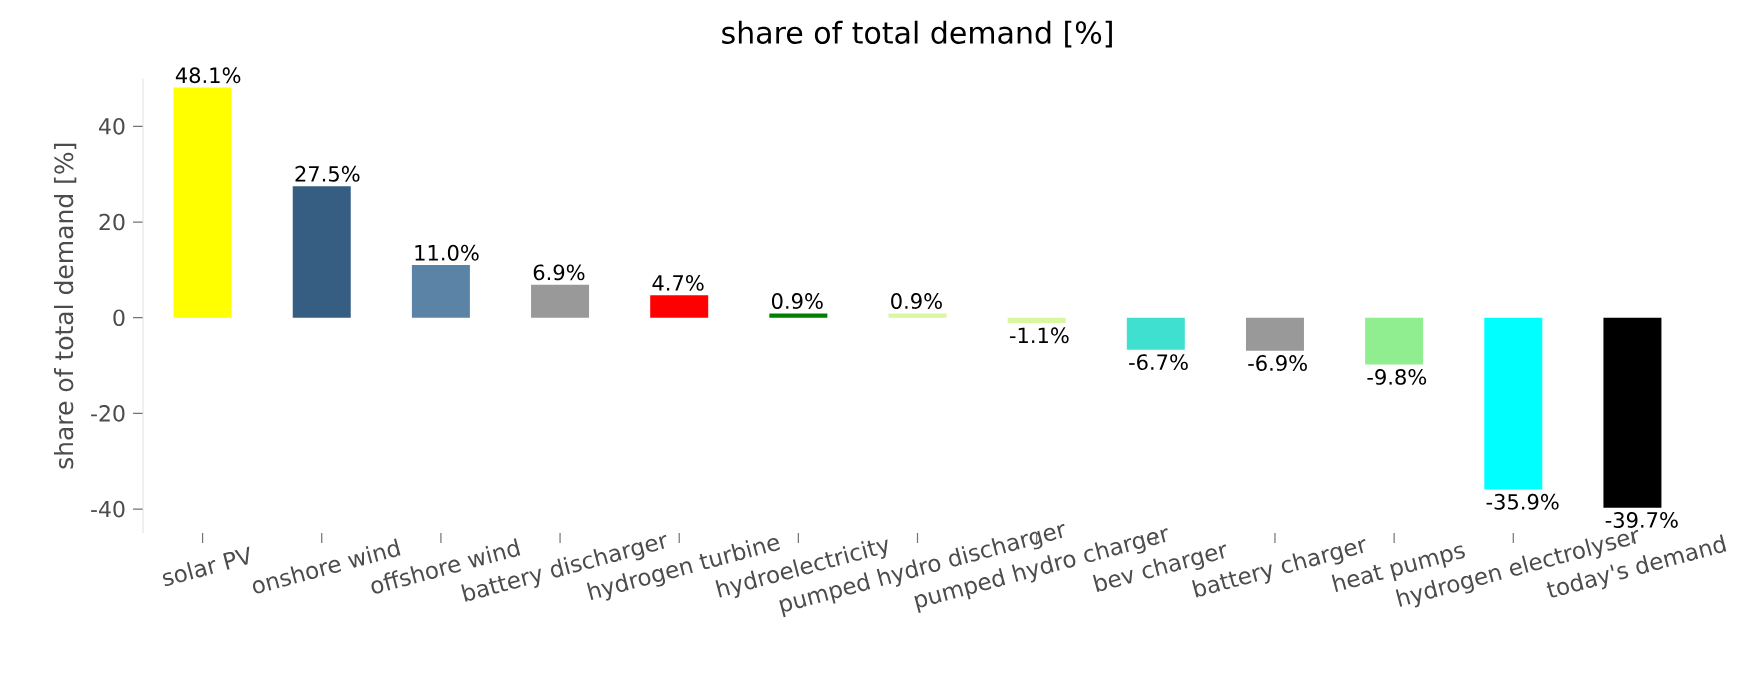 Image resolution: width=1764 pixels, height=689 pixels. What do you see at coordinates (1277, 363) in the screenshot?
I see `data-label: -6.9%` at bounding box center [1277, 363].